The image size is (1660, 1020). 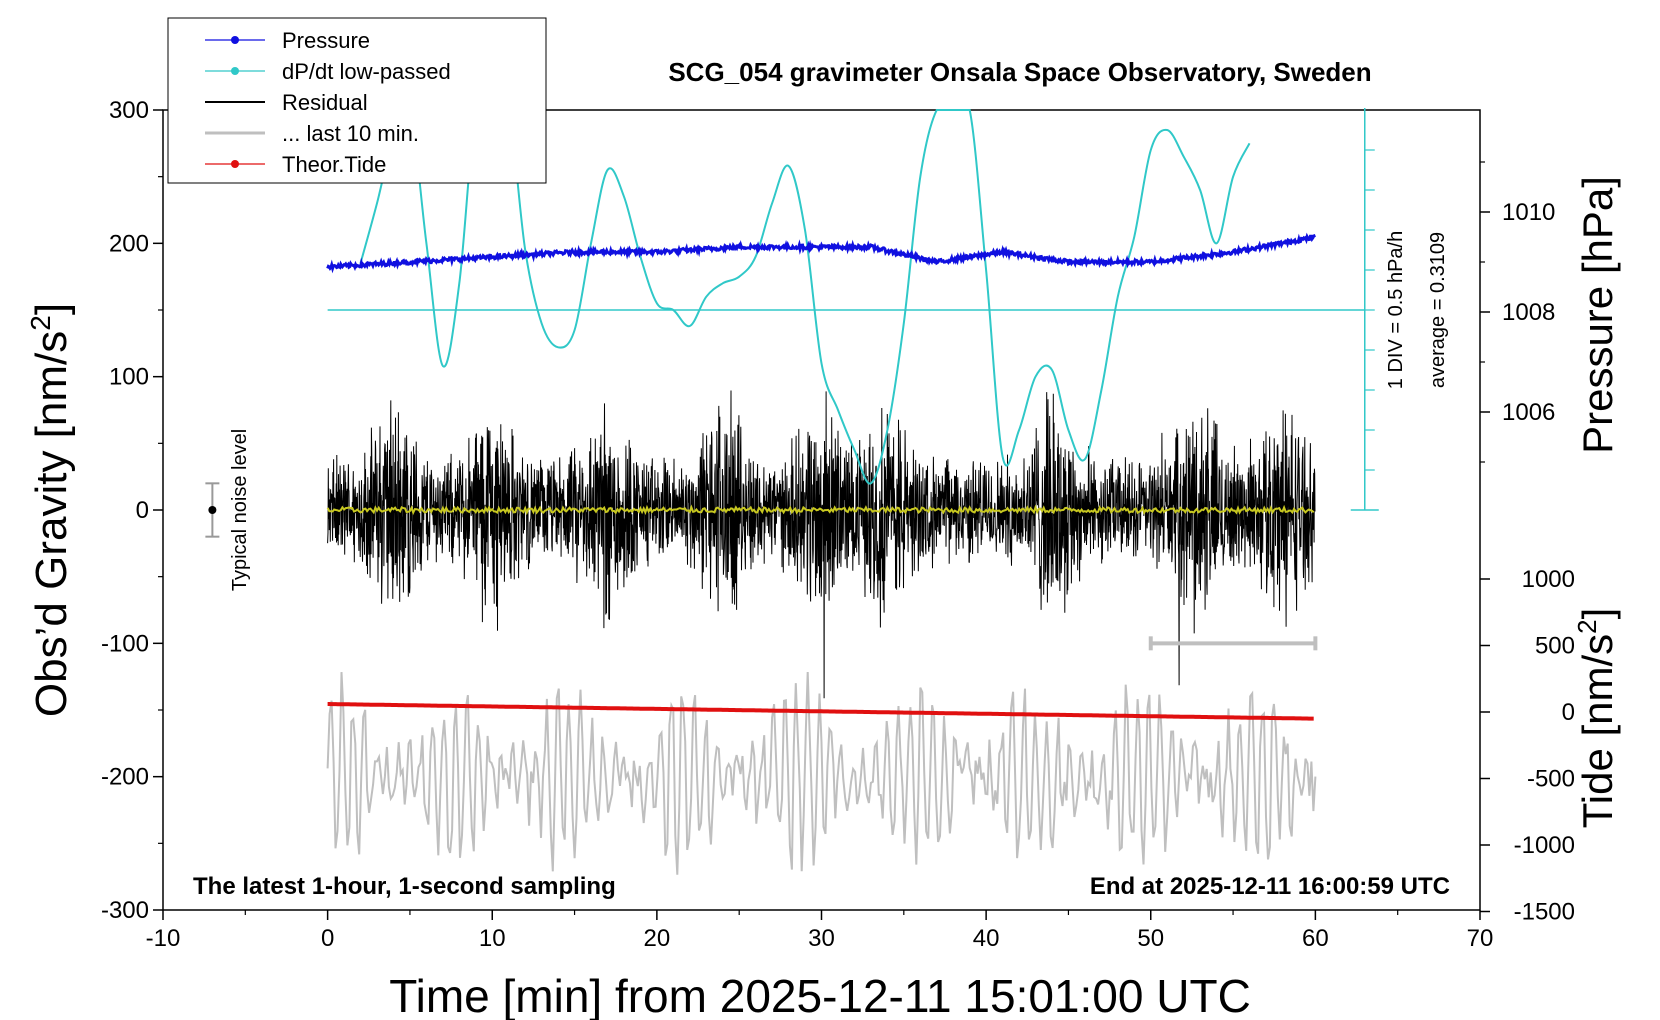 I want to click on left-tick-label: 200, so click(x=129, y=243).